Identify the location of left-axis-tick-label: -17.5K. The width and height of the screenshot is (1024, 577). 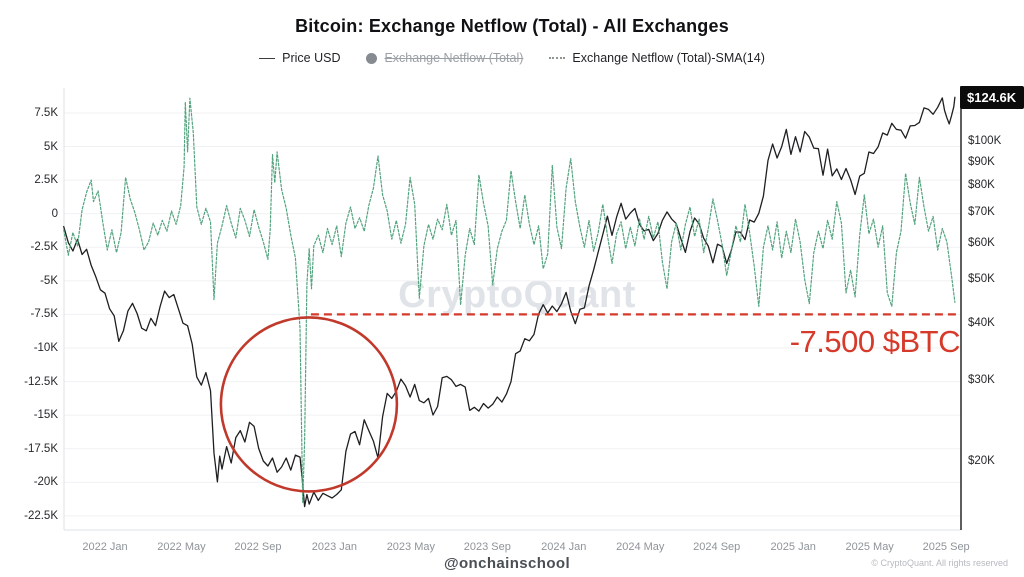
(41, 448).